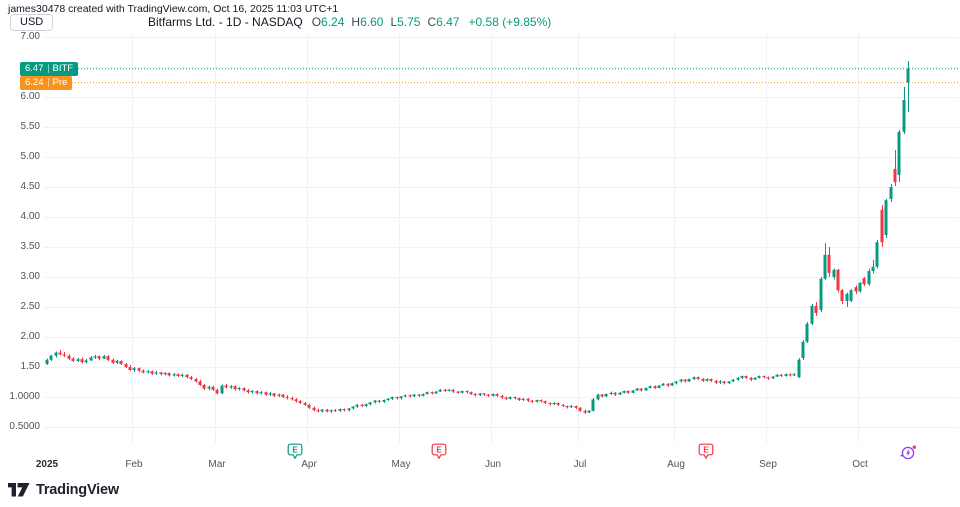 The height and width of the screenshot is (507, 960). Describe the element at coordinates (63, 490) in the screenshot. I see `tradingview-logo: TradingView` at that location.